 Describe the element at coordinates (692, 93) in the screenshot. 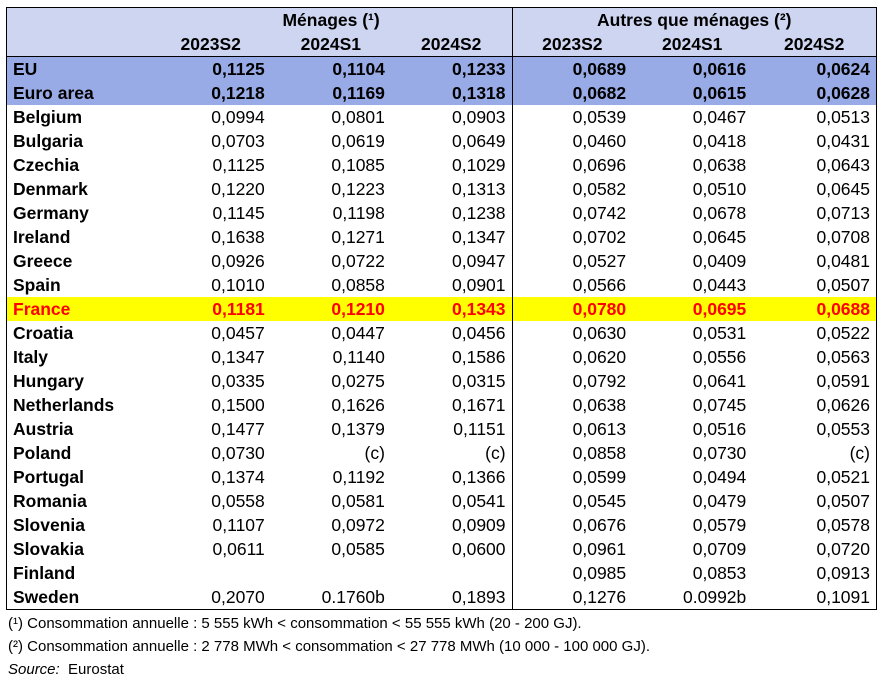

I see `price-cell: 0,0615` at that location.